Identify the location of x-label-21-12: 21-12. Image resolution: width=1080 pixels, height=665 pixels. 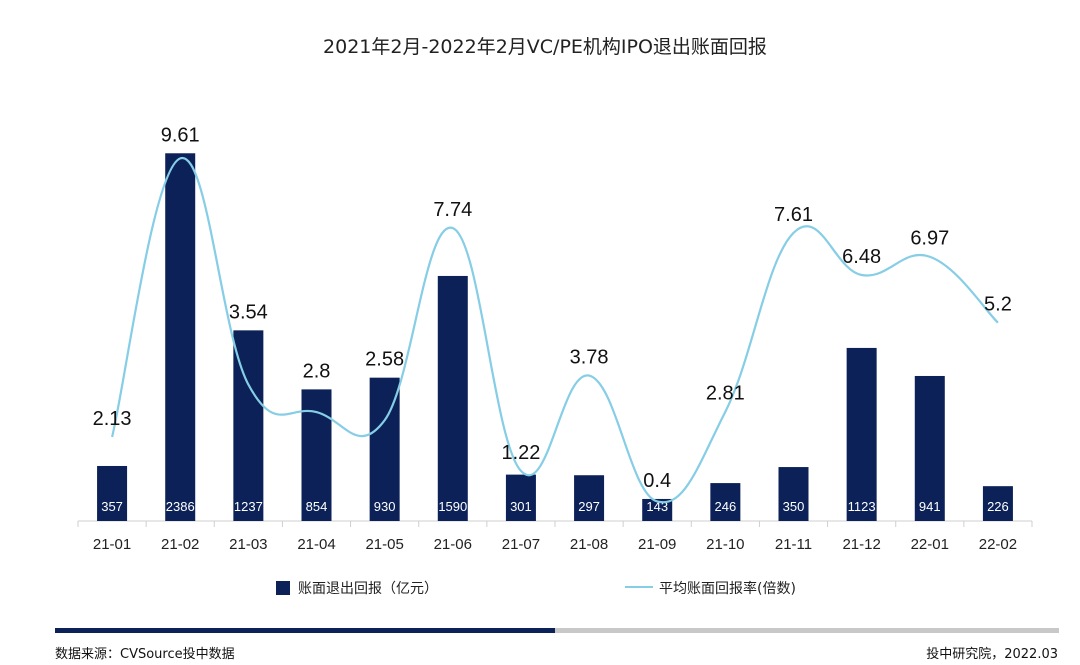
(861, 544).